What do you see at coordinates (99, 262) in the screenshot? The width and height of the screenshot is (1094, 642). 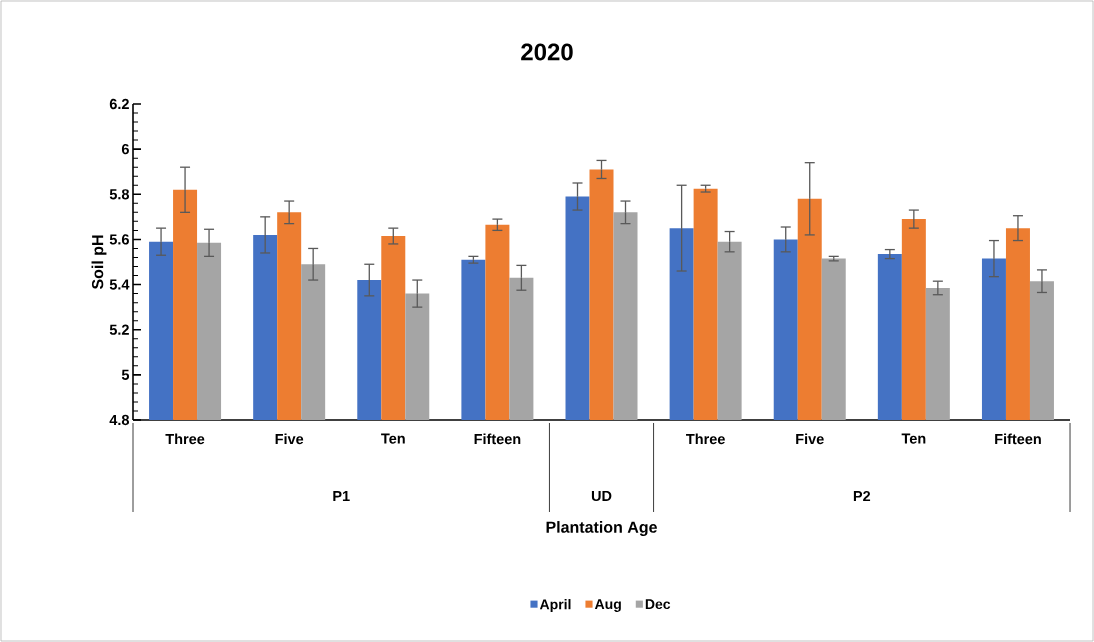 I see `y-axis-title: Soil pH` at bounding box center [99, 262].